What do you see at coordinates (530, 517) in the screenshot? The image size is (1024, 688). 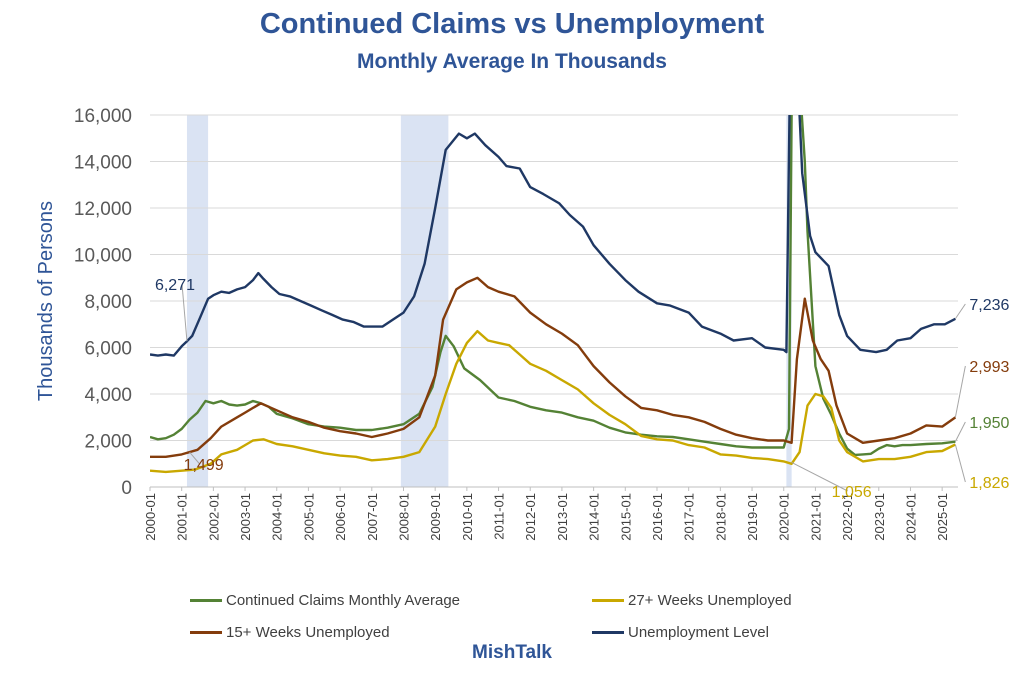 I see `x-tick-label: 2012-01` at bounding box center [530, 517].